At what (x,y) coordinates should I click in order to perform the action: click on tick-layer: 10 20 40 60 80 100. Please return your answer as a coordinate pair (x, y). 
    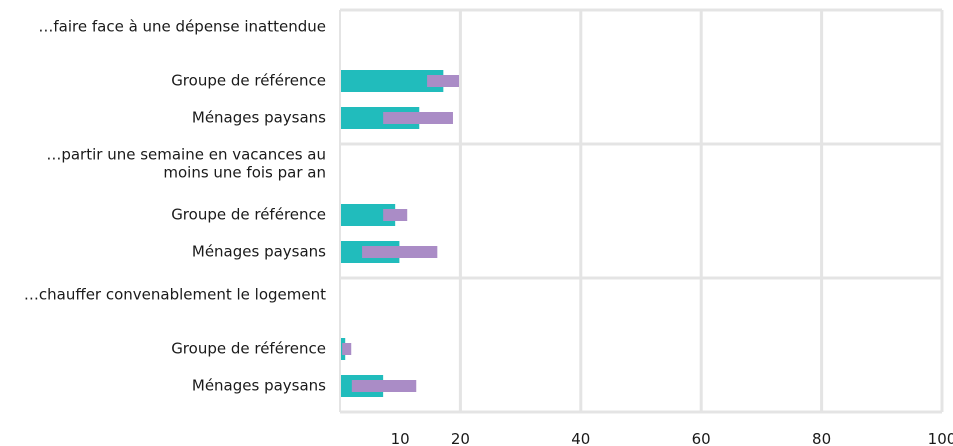
    Looking at the image, I should click on (672, 438).